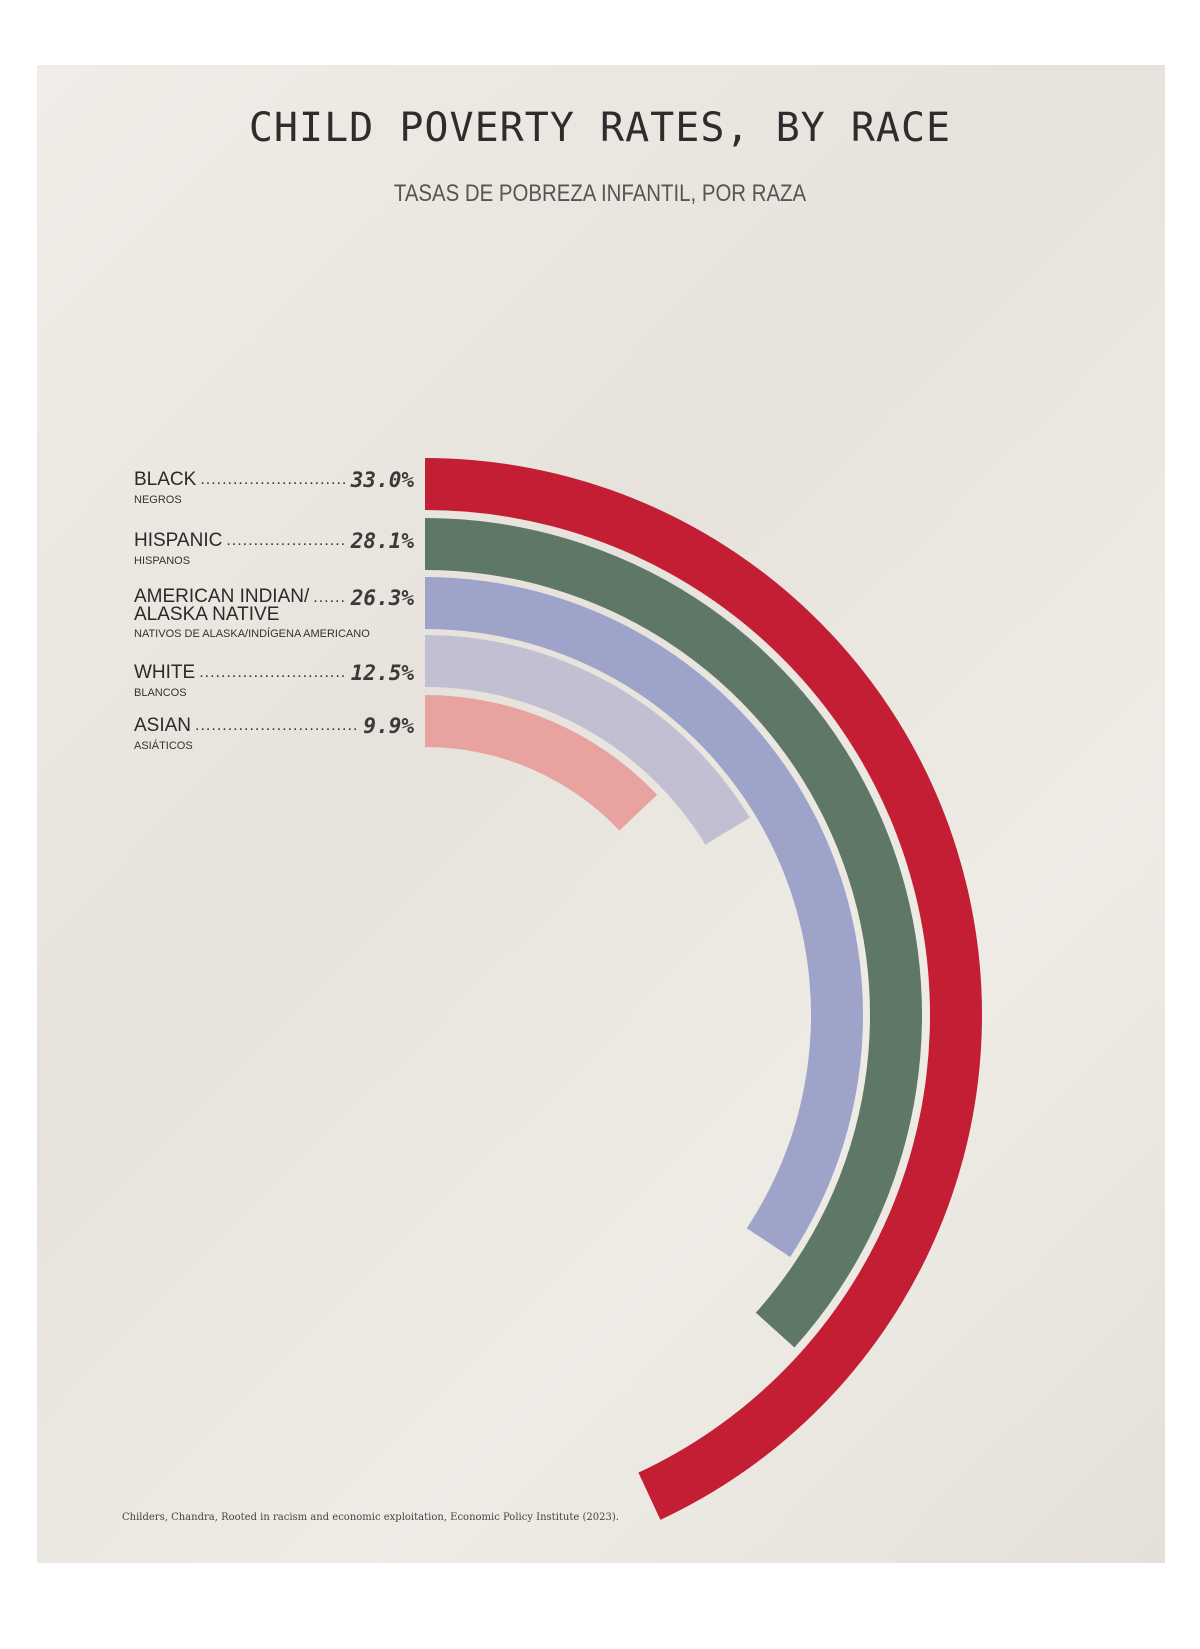  What do you see at coordinates (178, 540) in the screenshot?
I see `legend-label: HISPANIC` at bounding box center [178, 540].